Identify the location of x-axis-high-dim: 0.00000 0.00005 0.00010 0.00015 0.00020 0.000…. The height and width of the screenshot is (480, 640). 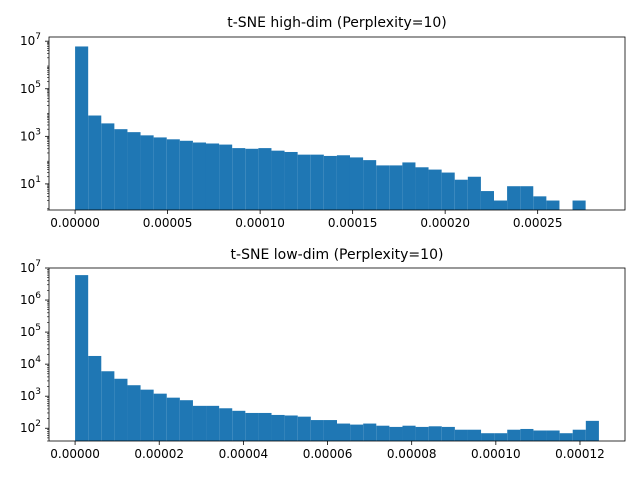
(306, 220).